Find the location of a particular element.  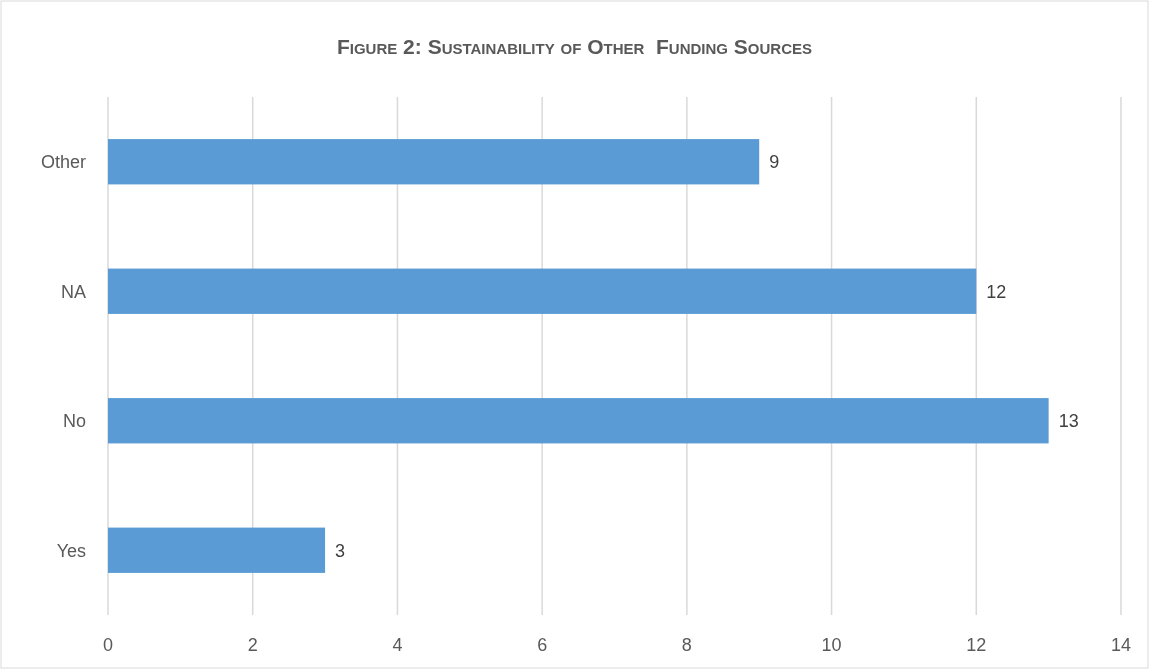

data-label: 9 is located at coordinates (774, 162).